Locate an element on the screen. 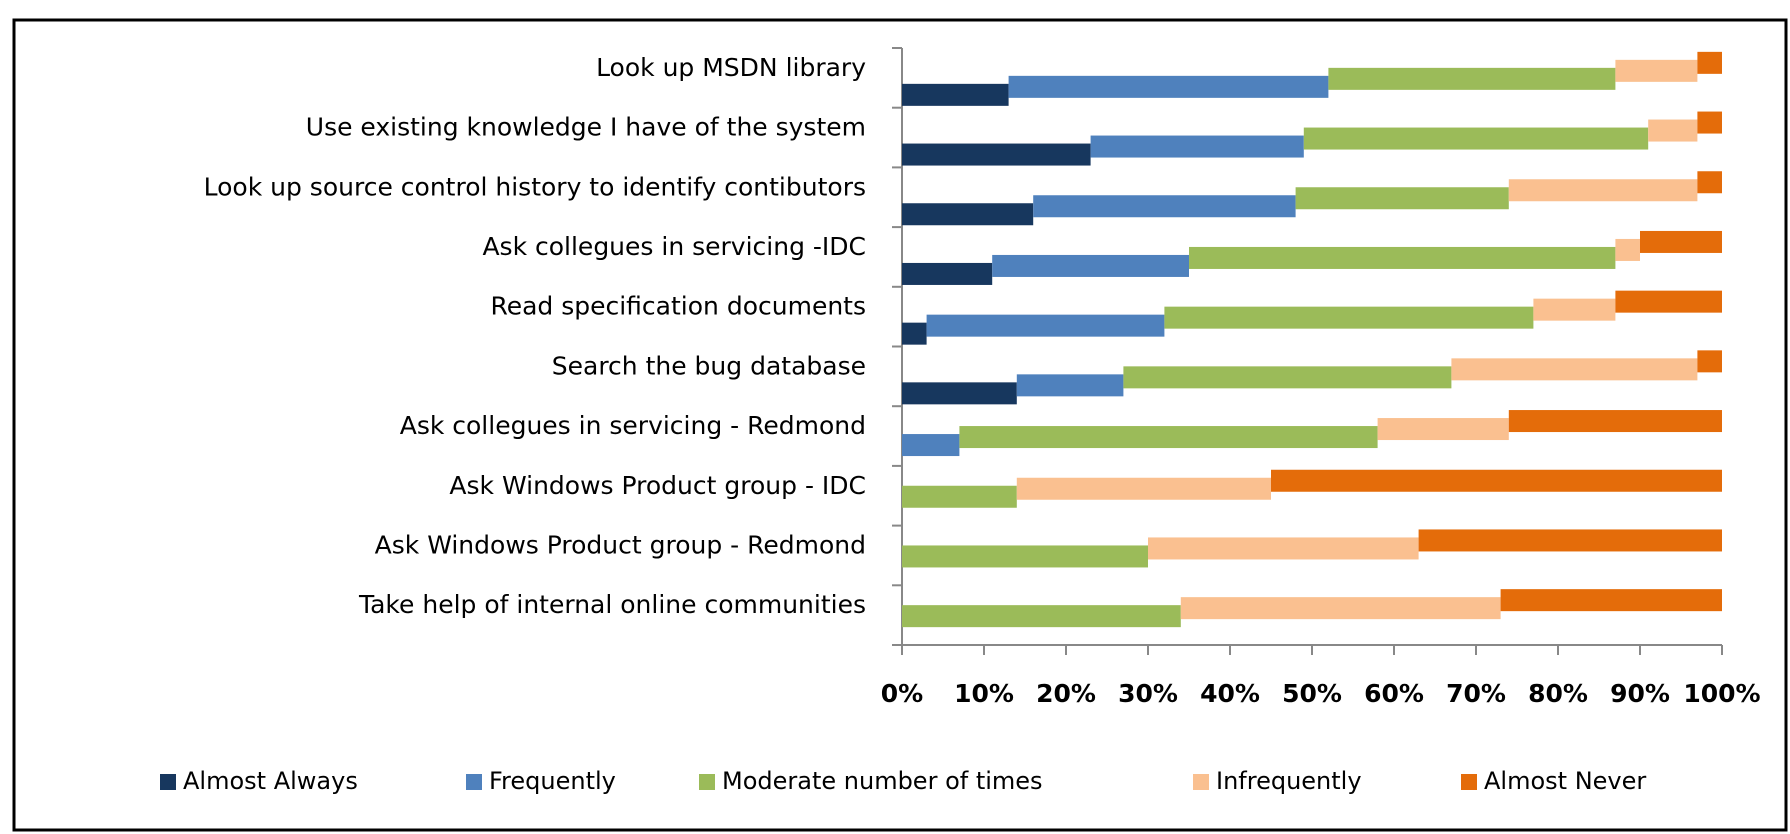 The height and width of the screenshot is (834, 1790). y-tick-label: Ask Windows Product group - IDC is located at coordinates (657, 485).